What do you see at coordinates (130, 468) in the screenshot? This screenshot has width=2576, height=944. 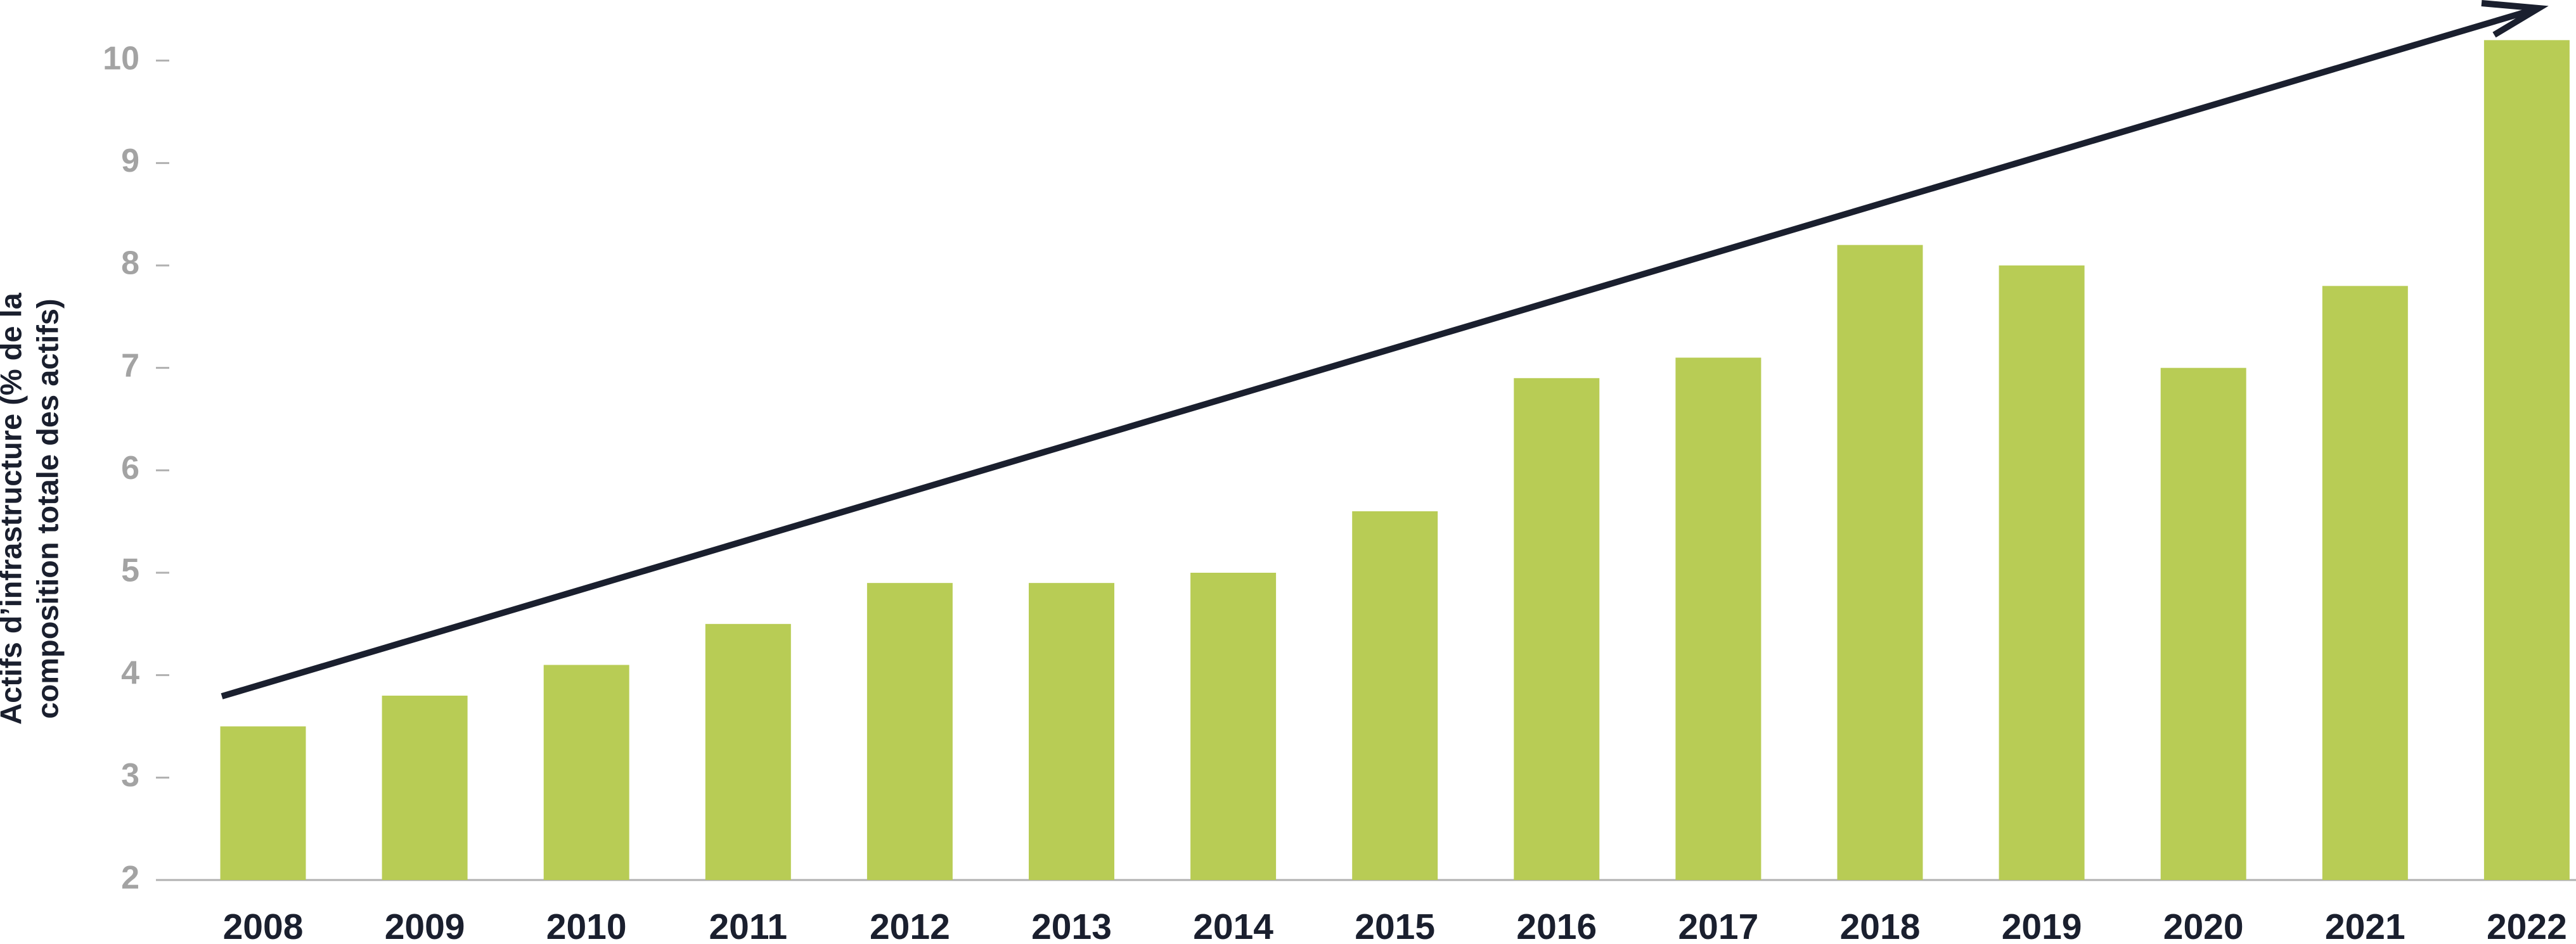 I see `y-tick-label: 6` at bounding box center [130, 468].